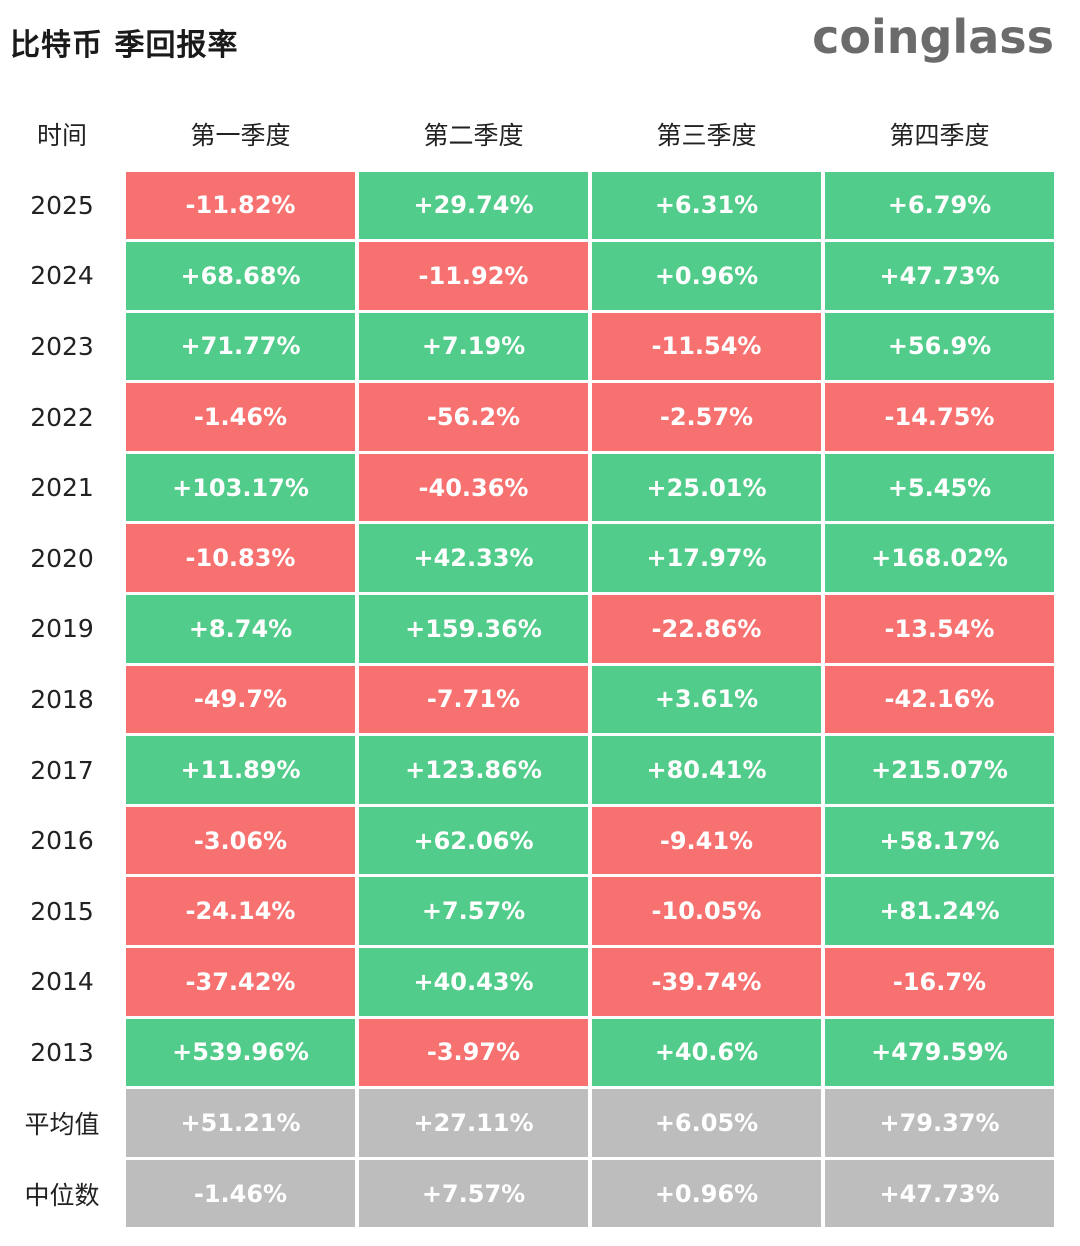  I want to click on stat-row: 中位数 -1.46% +7.57% +0.96% +47.73%, so click(540, 1193).